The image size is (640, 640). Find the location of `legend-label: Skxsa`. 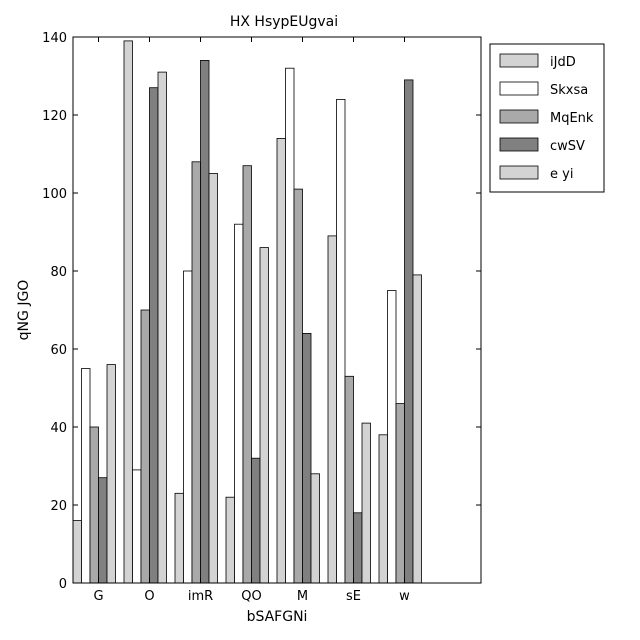

legend-label: Skxsa is located at coordinates (569, 90).